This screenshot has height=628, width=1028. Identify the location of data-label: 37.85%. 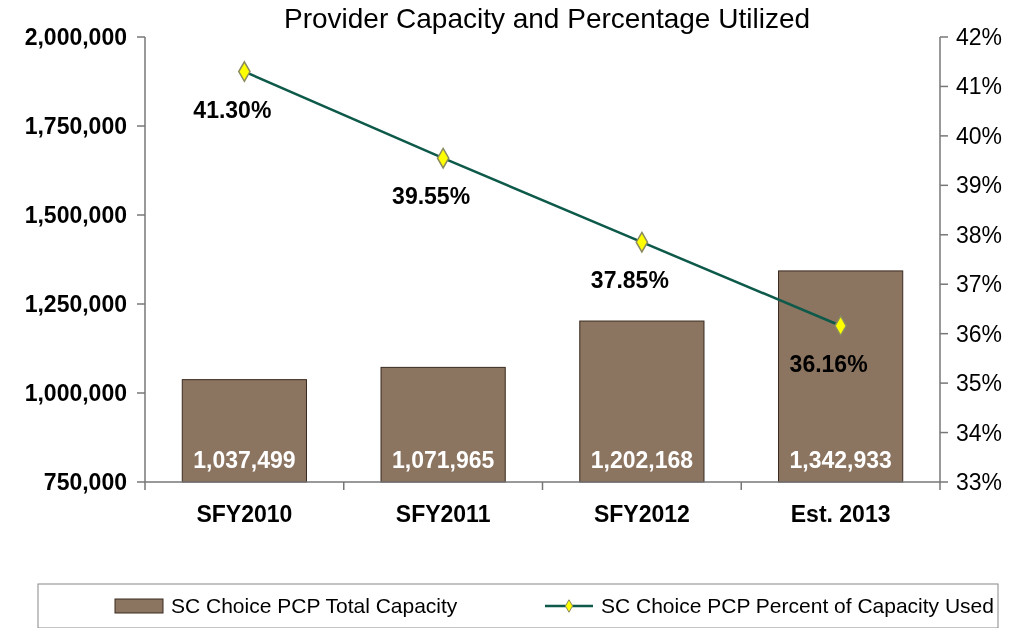
(629, 280).